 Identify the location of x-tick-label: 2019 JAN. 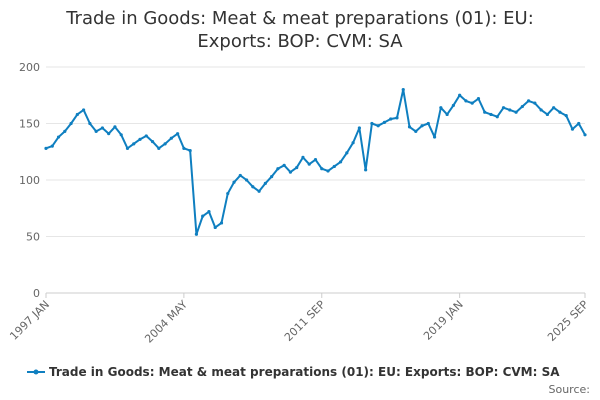
(443, 320).